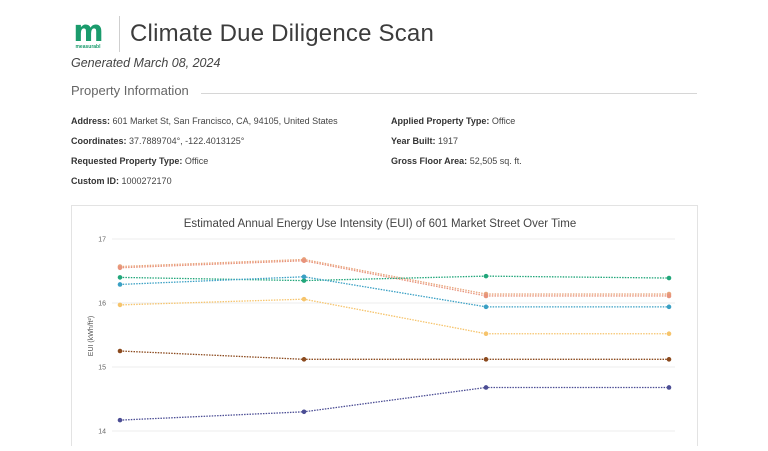 The image size is (768, 451). I want to click on generated-date: Generated March 08, 2024, so click(146, 63).